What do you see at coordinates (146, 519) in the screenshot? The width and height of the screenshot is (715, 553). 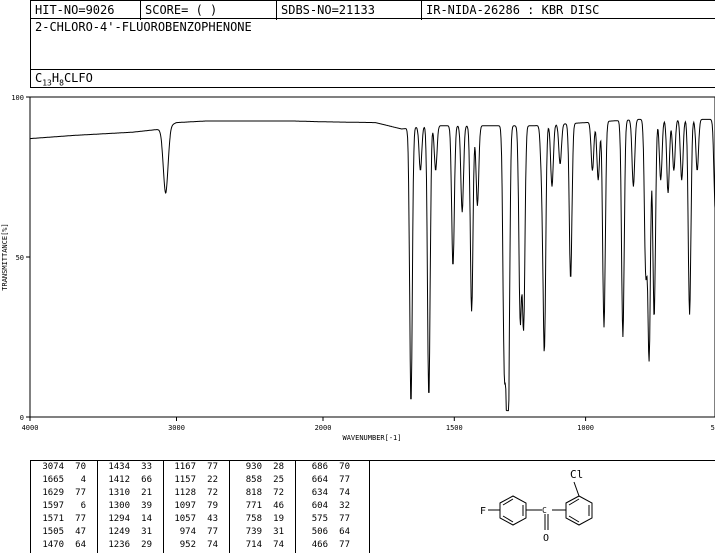 I see `peak-transmittance: 14` at bounding box center [146, 519].